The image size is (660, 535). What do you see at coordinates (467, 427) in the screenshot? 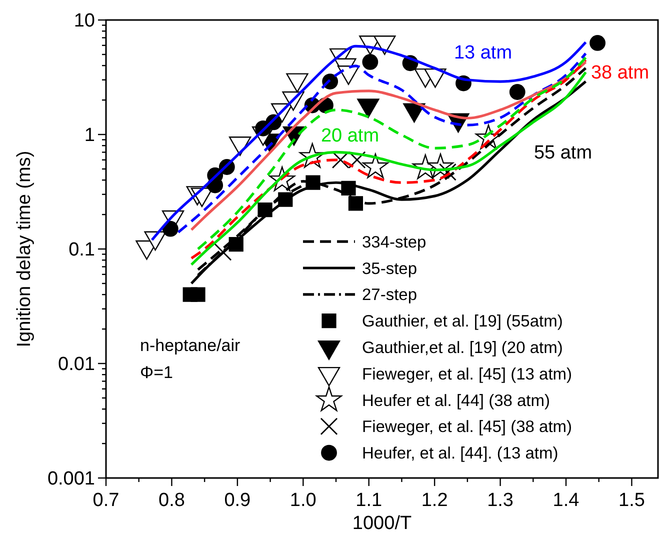
I see `legend-label: Fieweger, et al. [45] (38 atm)` at bounding box center [467, 427].